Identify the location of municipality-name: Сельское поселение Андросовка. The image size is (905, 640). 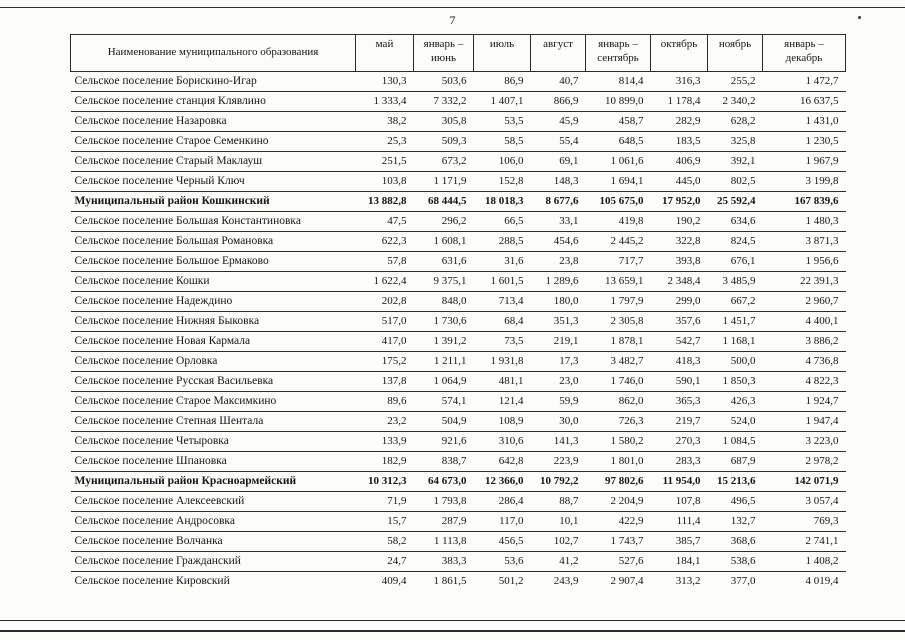
(213, 521).